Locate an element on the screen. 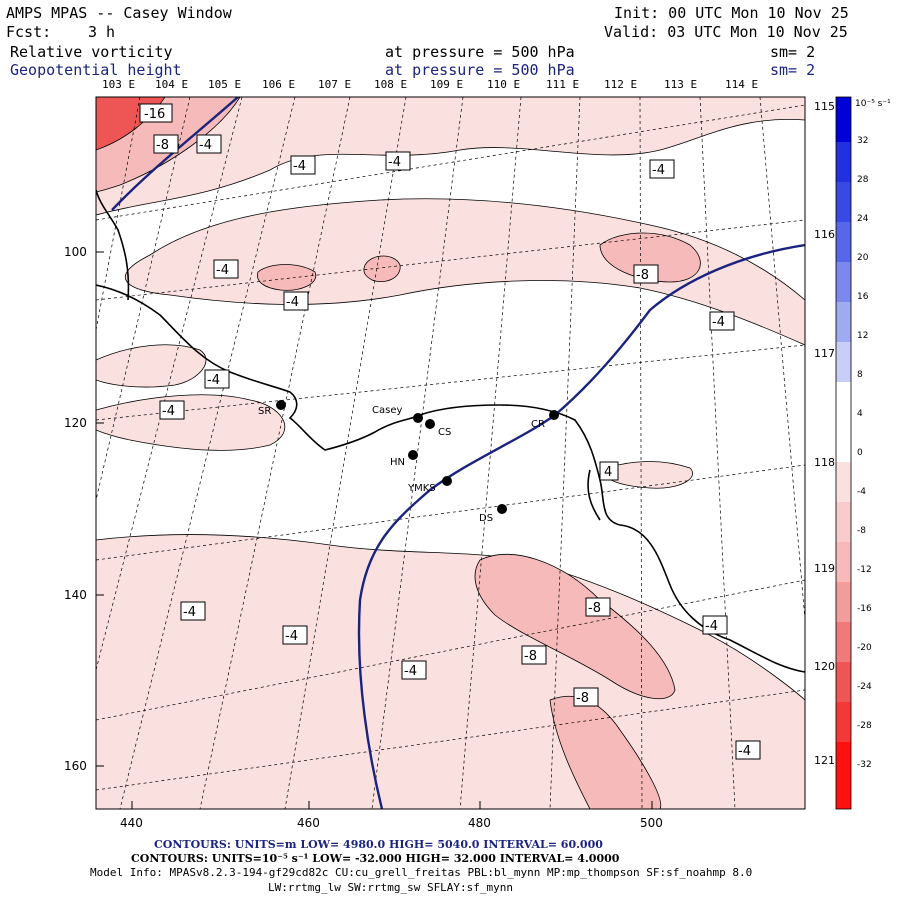  colorbar-units: 10⁻⁵ s⁻¹ is located at coordinates (873, 104).